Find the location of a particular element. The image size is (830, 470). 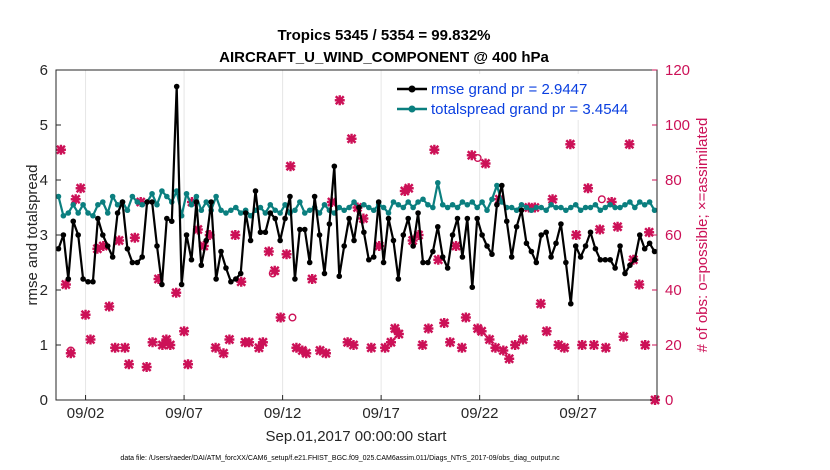

y-right-tick-label: 80 is located at coordinates (673, 180).